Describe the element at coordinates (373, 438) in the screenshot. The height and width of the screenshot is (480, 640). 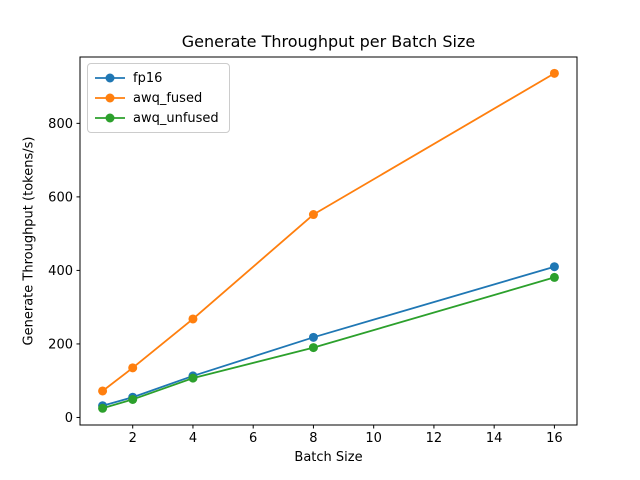
I see `x-tick-label: 10` at that location.